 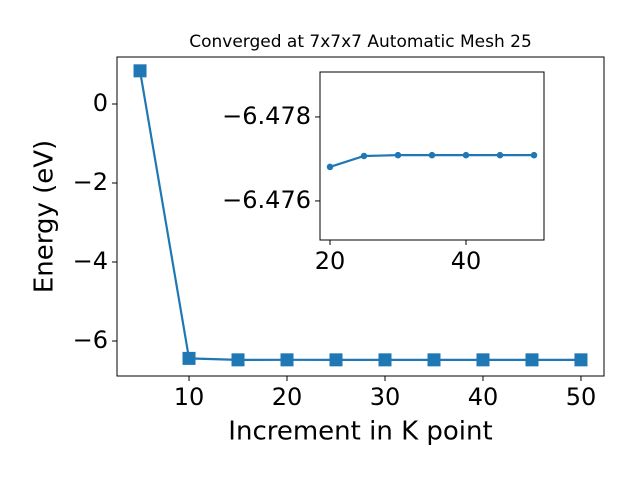 What do you see at coordinates (100, 103) in the screenshot?
I see `y-tick-label: 0` at bounding box center [100, 103].